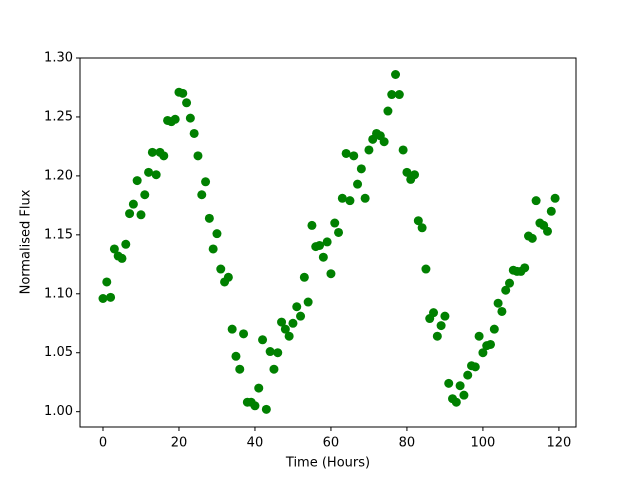  I want to click on x-tick-label: 0, so click(103, 443).